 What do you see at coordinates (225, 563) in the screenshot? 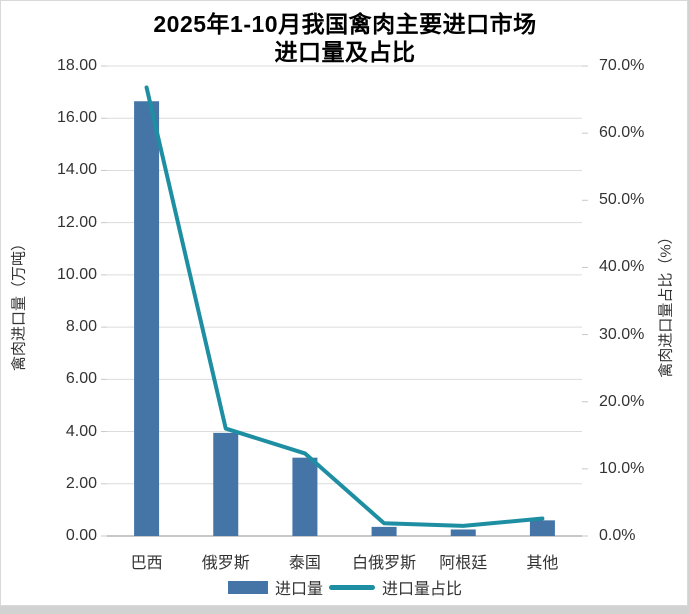
I see `x-label-1: 俄罗斯` at bounding box center [225, 563].